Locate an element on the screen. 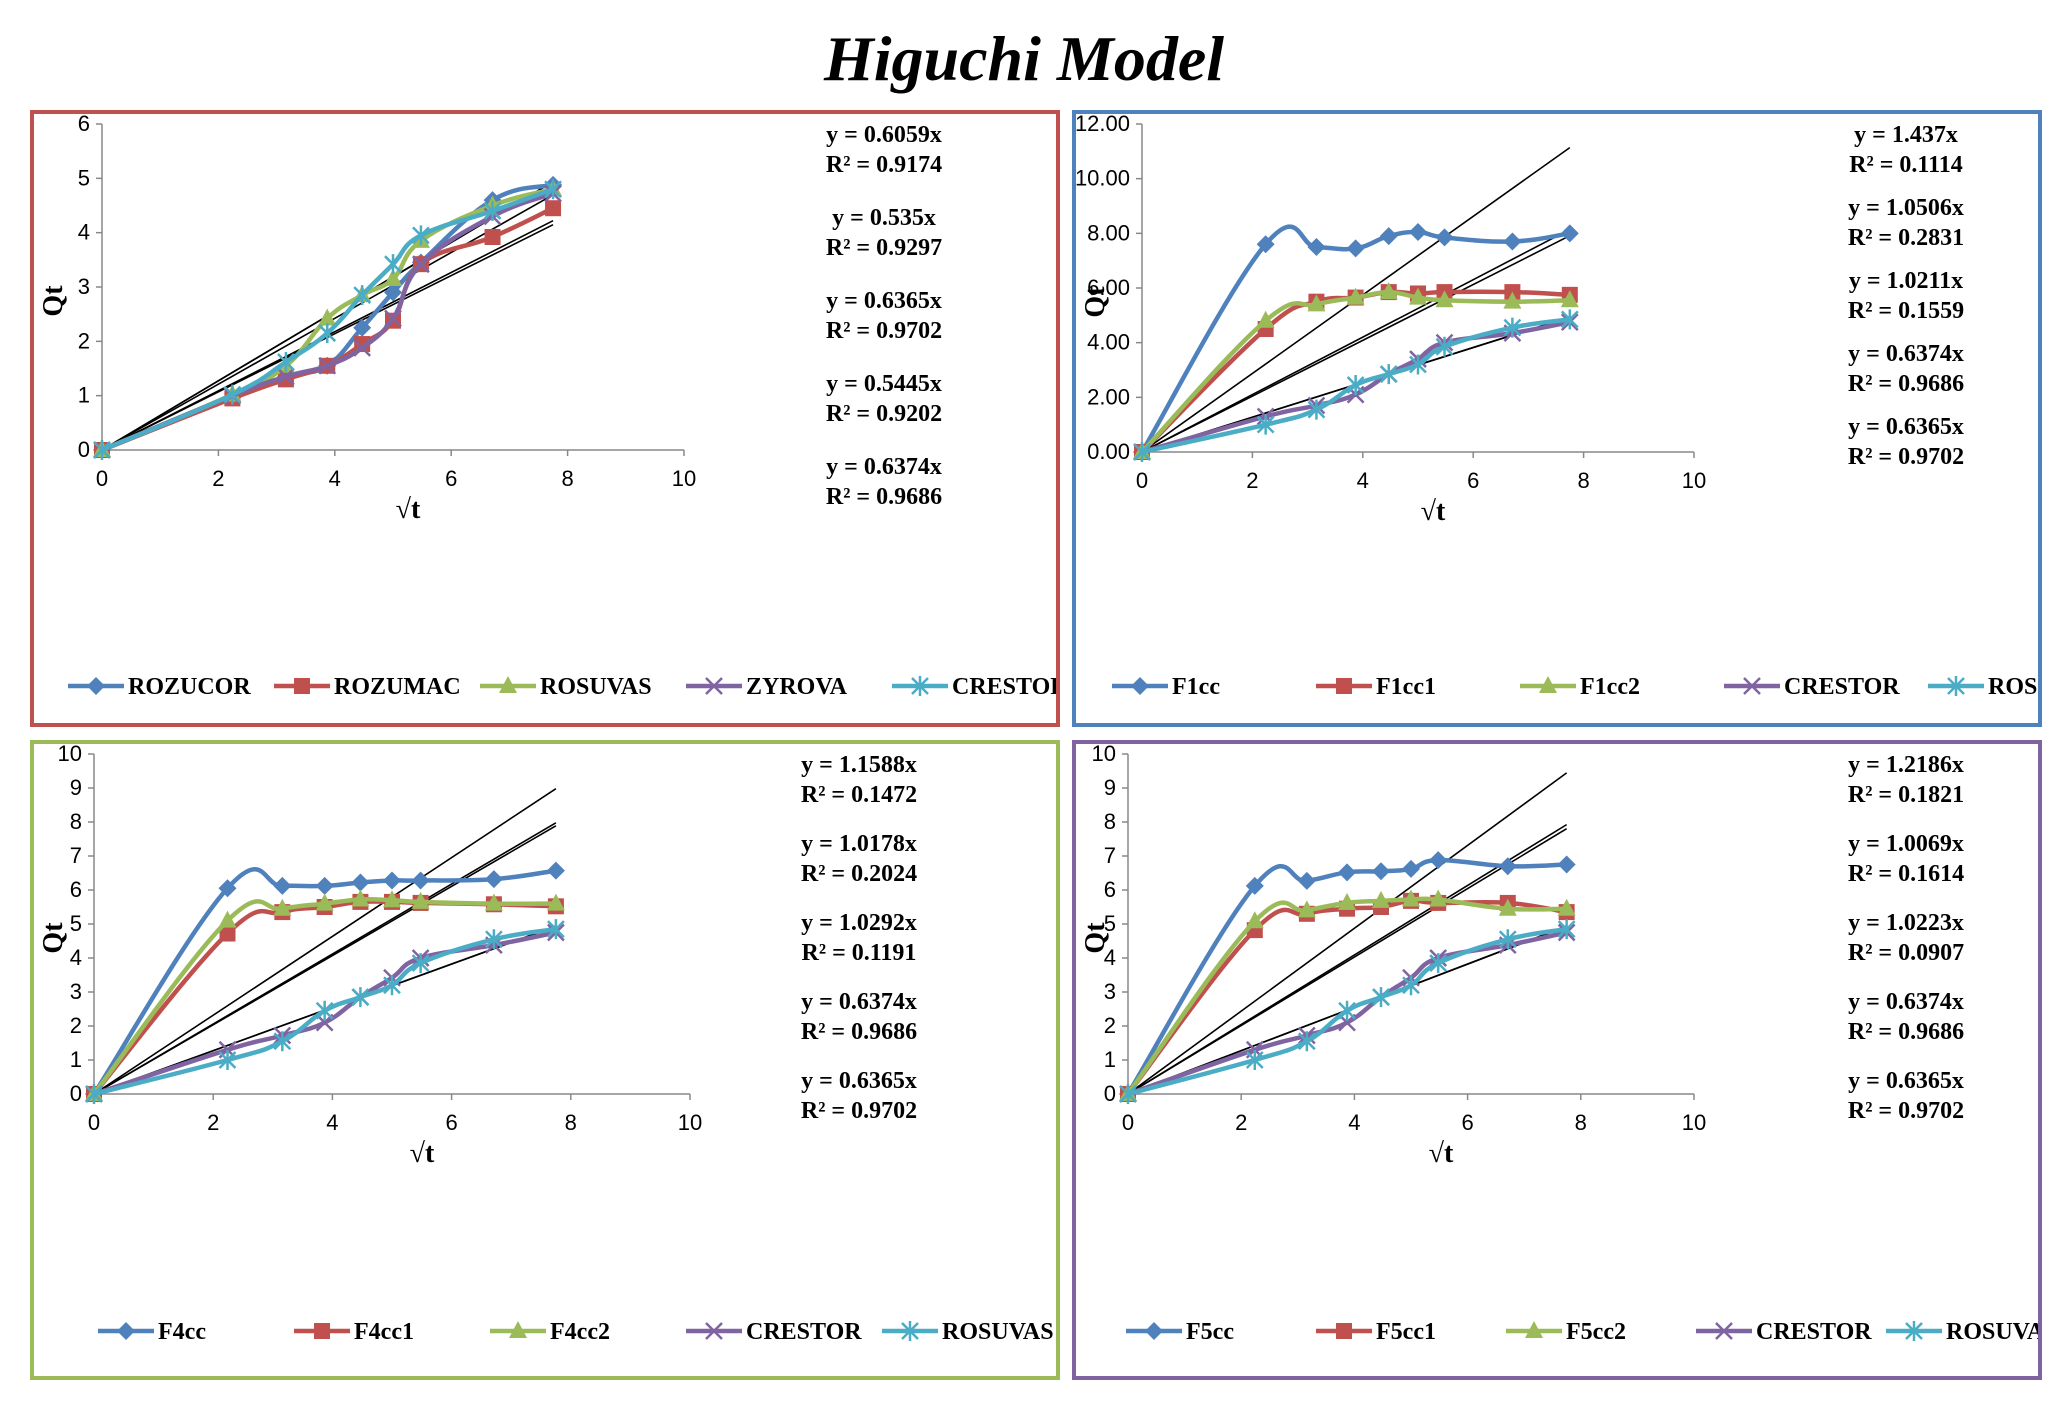  trendline-equation: y = 1.0178x is located at coordinates (859, 844).